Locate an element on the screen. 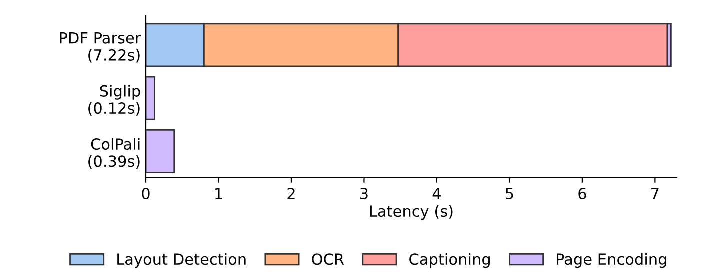 Image resolution: width=717 pixels, height=276 pixels. y-tick-label: Siglip (0.12s) is located at coordinates (114, 100).